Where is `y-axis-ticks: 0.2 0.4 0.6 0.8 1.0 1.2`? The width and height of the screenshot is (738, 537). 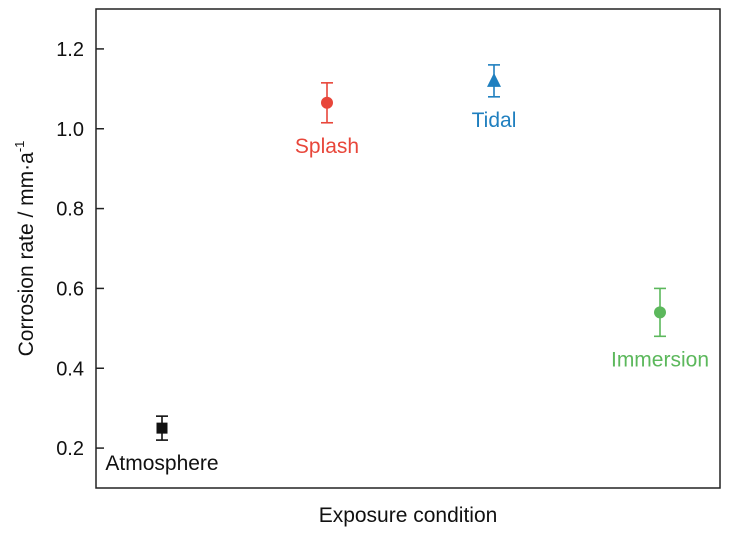
y-axis-ticks: 0.2 0.4 0.6 0.8 1.0 1.2 is located at coordinates (80, 249).